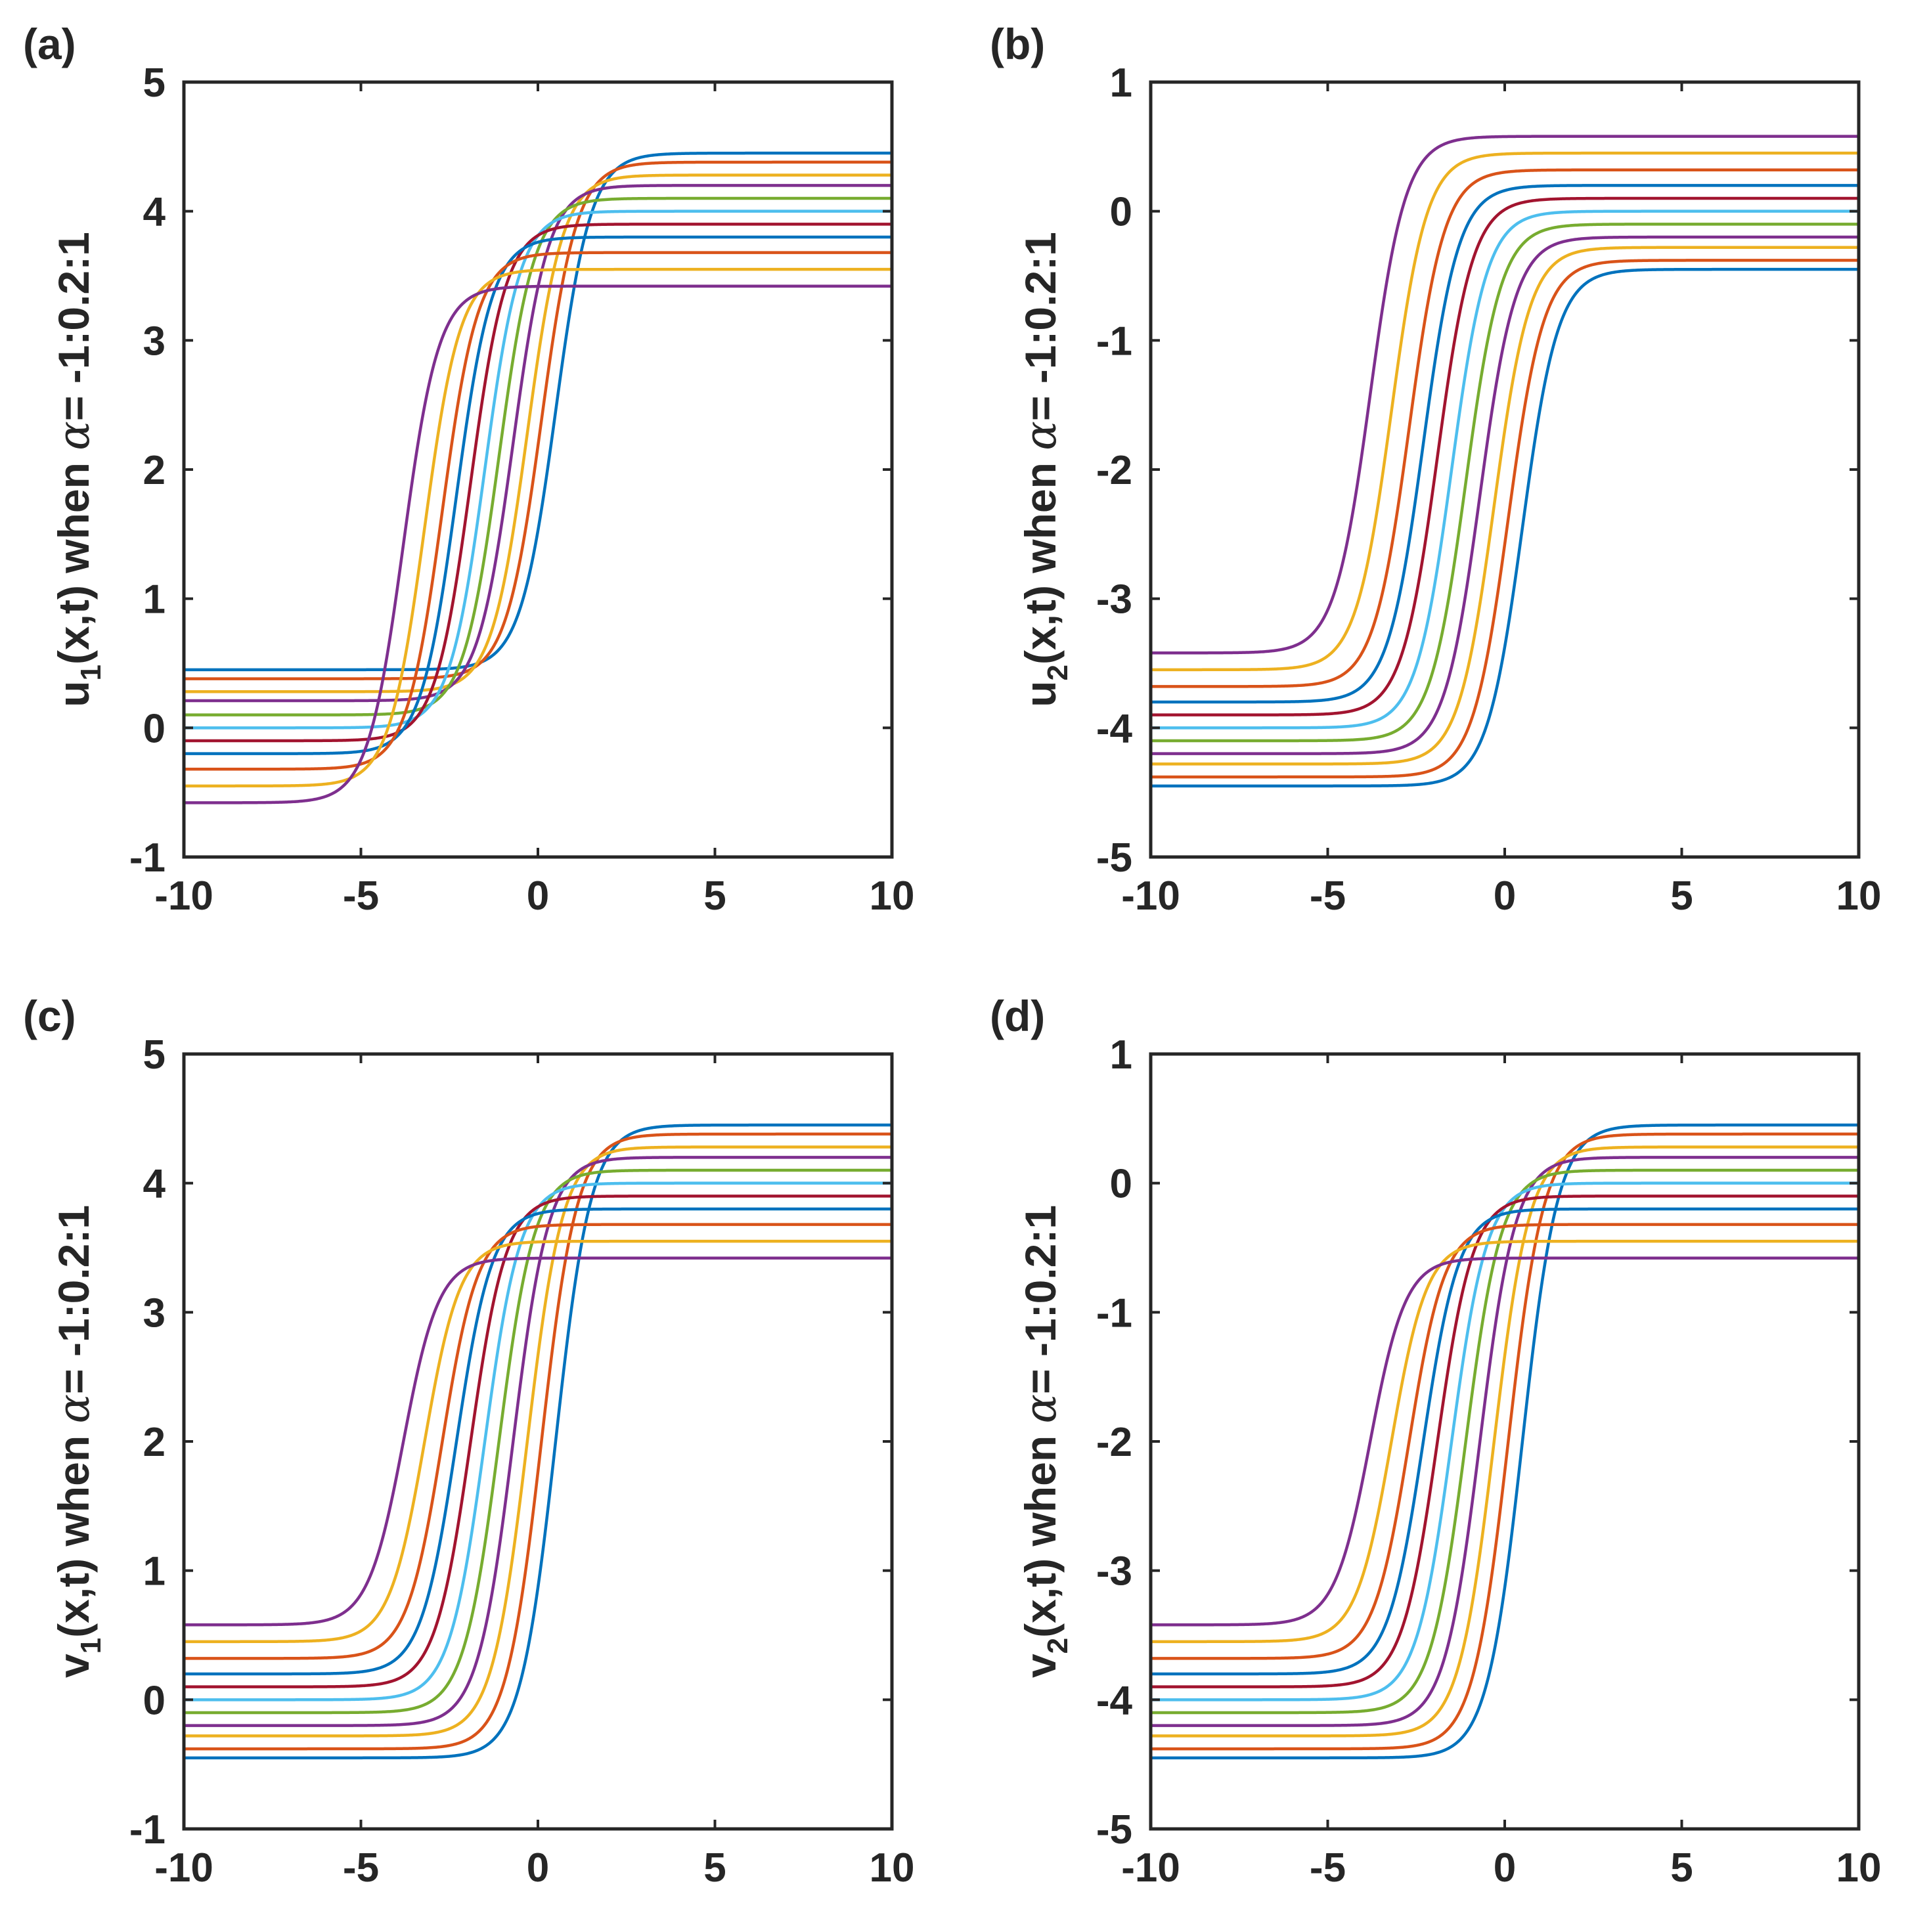 The width and height of the screenshot is (1908, 1932). What do you see at coordinates (1017, 44) in the screenshot?
I see `panel-label: (b)` at bounding box center [1017, 44].